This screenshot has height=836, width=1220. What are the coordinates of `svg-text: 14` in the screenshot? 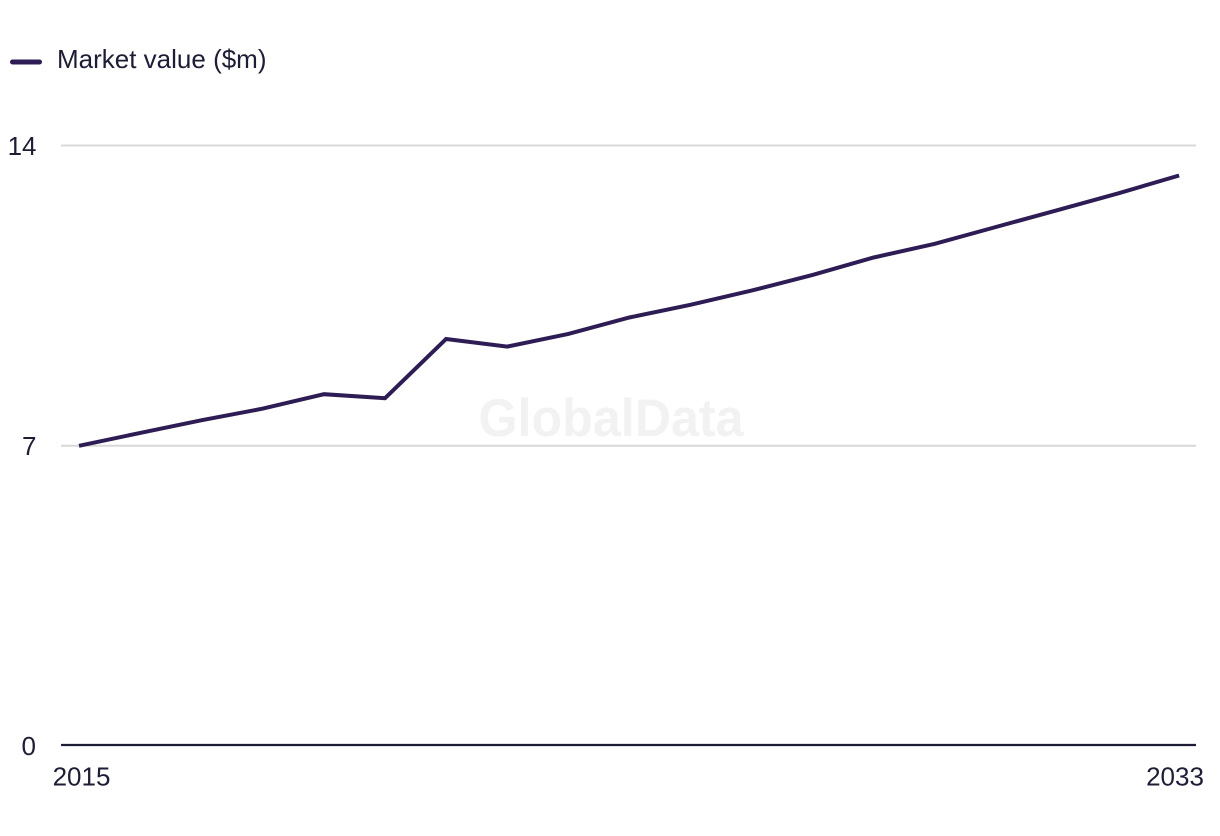 It's located at (22, 146).